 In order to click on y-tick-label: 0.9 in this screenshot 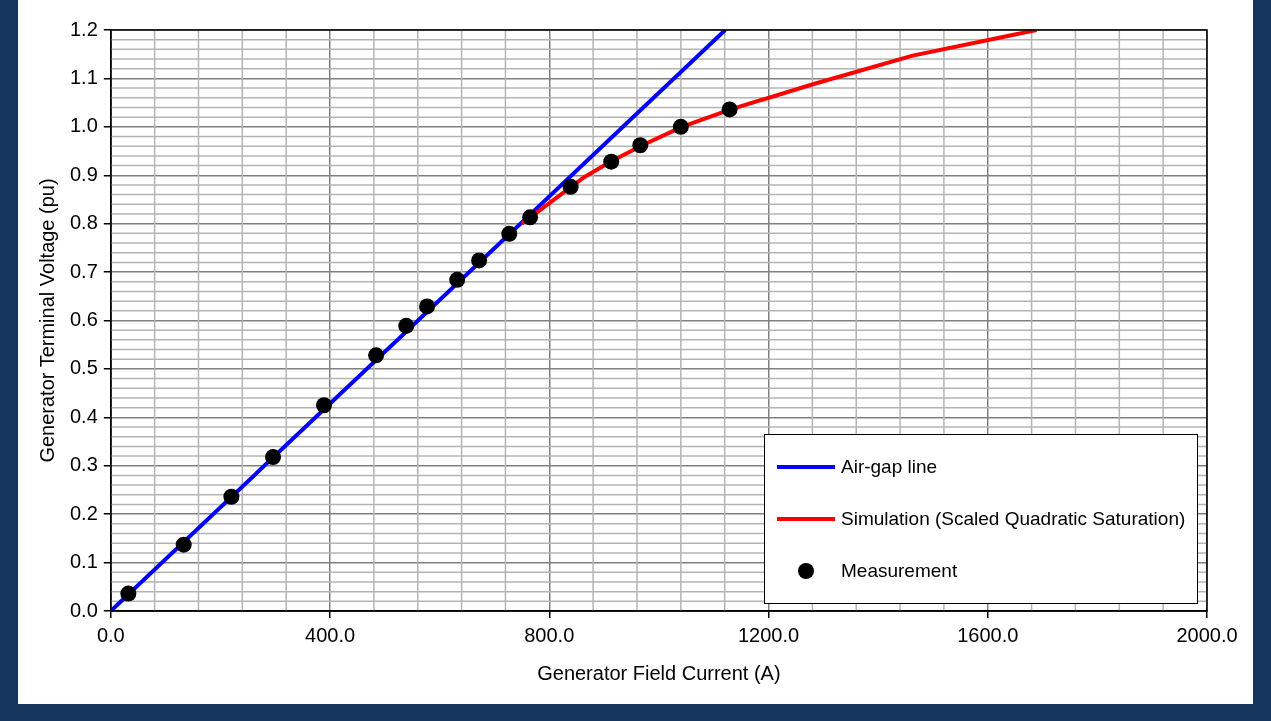, I will do `click(83, 173)`.